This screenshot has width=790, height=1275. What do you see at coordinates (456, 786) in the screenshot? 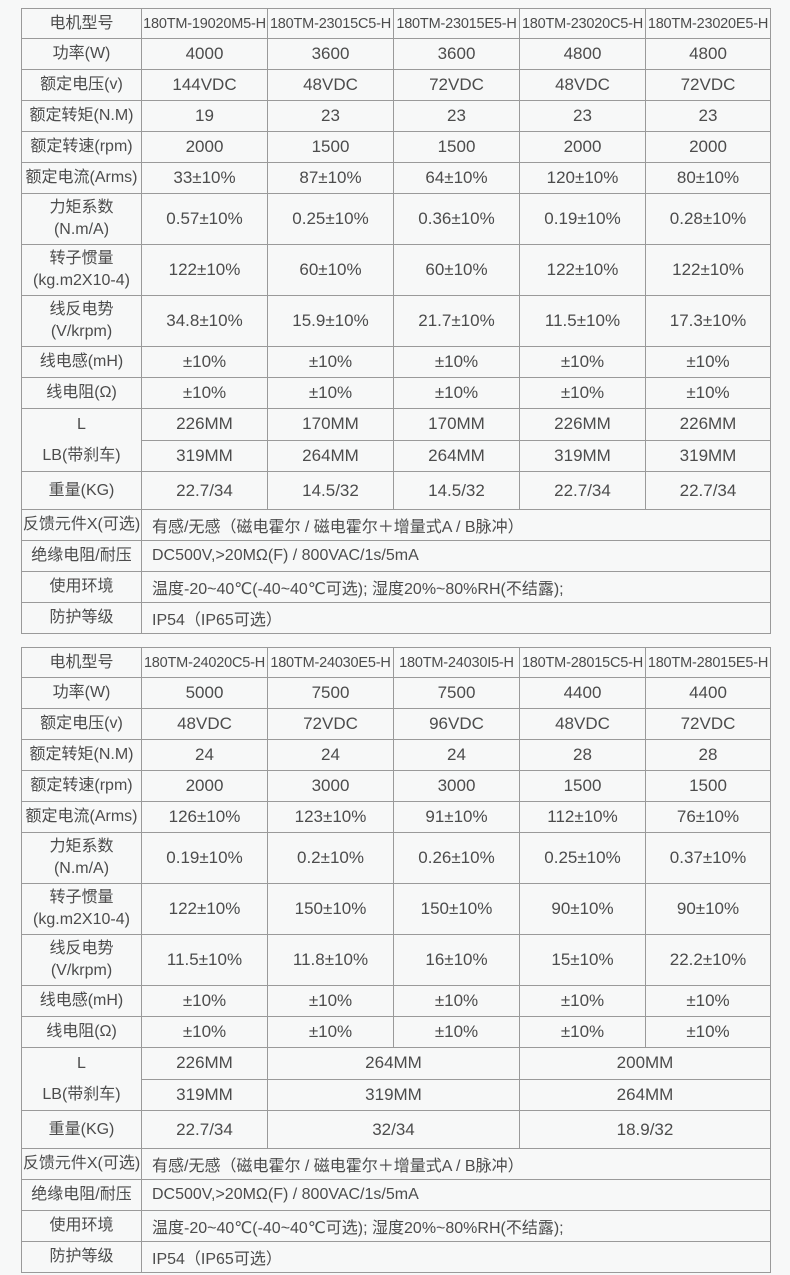
I see `value-cell: 3000` at bounding box center [456, 786].